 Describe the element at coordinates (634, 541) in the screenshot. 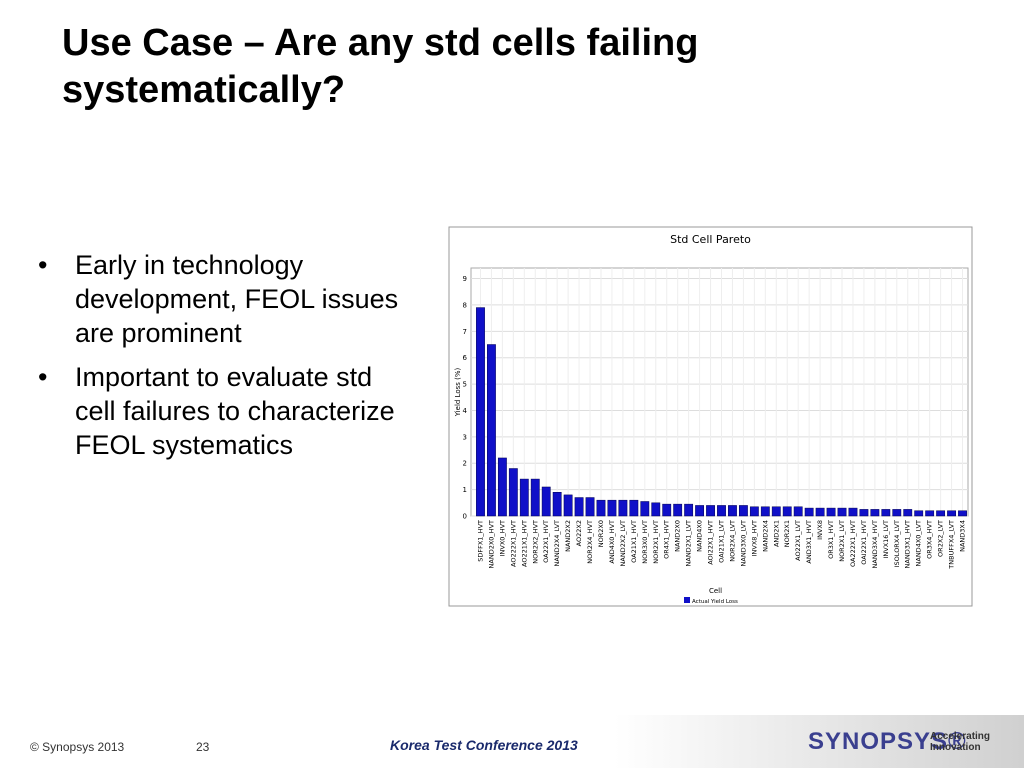

I see `x-tick-label: OA21X1_HVT` at that location.